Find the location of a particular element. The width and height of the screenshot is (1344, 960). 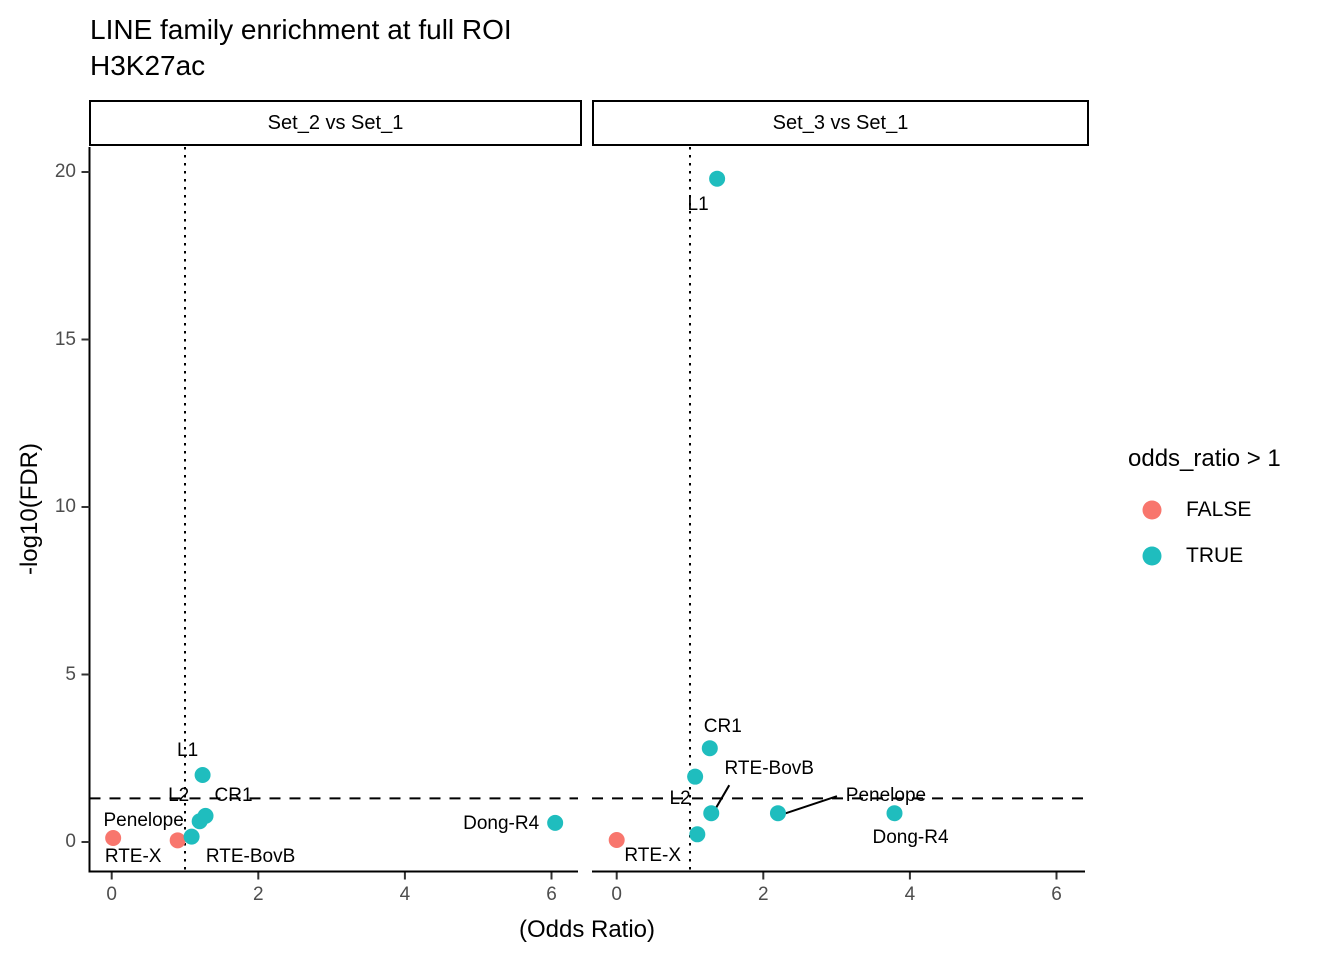

y-tick-label: 5 is located at coordinates (70, 674).